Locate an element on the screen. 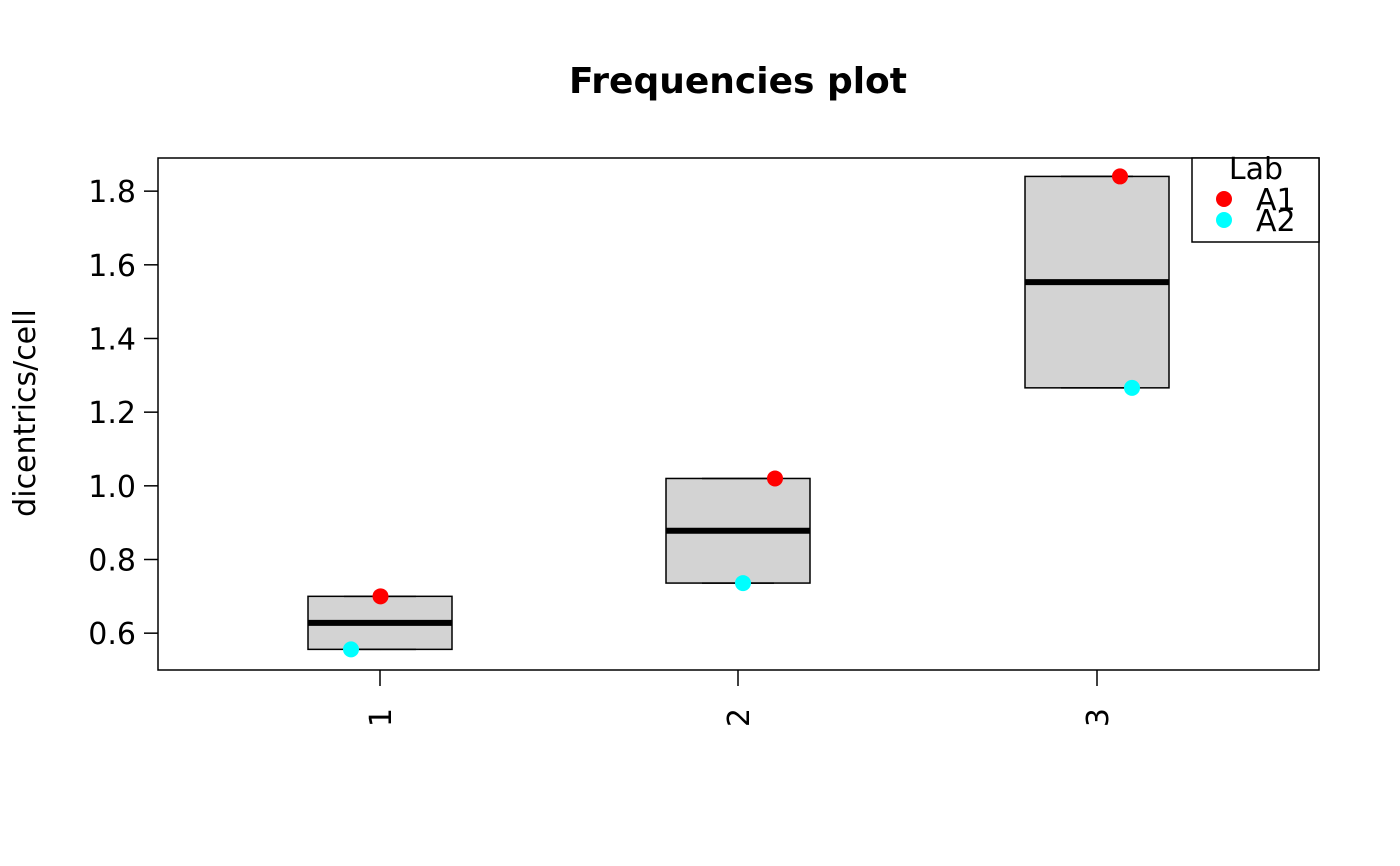 The image size is (1400, 866). chart-title: Frequencies plot is located at coordinates (738, 81).